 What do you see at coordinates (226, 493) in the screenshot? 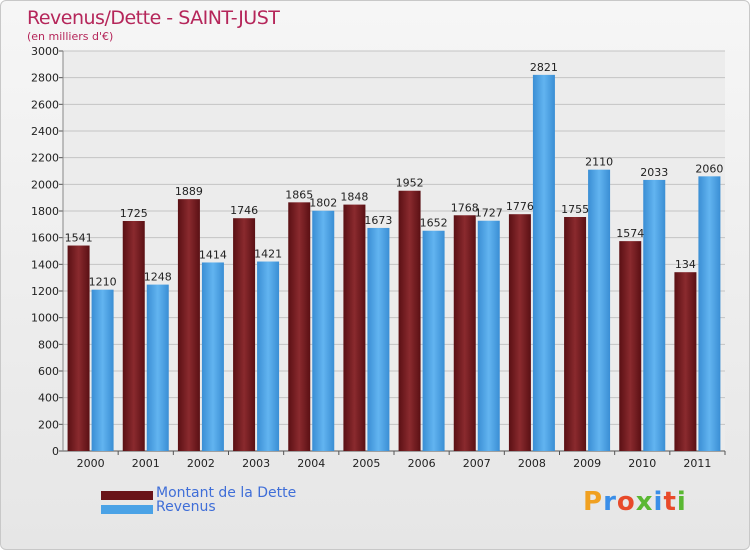
I see `legend-label-dette: Montant de la Dette` at bounding box center [226, 493].